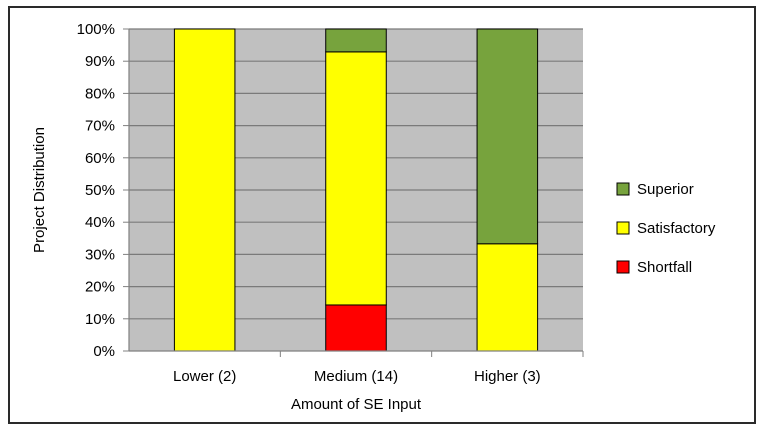  Describe the element at coordinates (356, 328) in the screenshot. I see `bar-segment-shortfall` at that location.